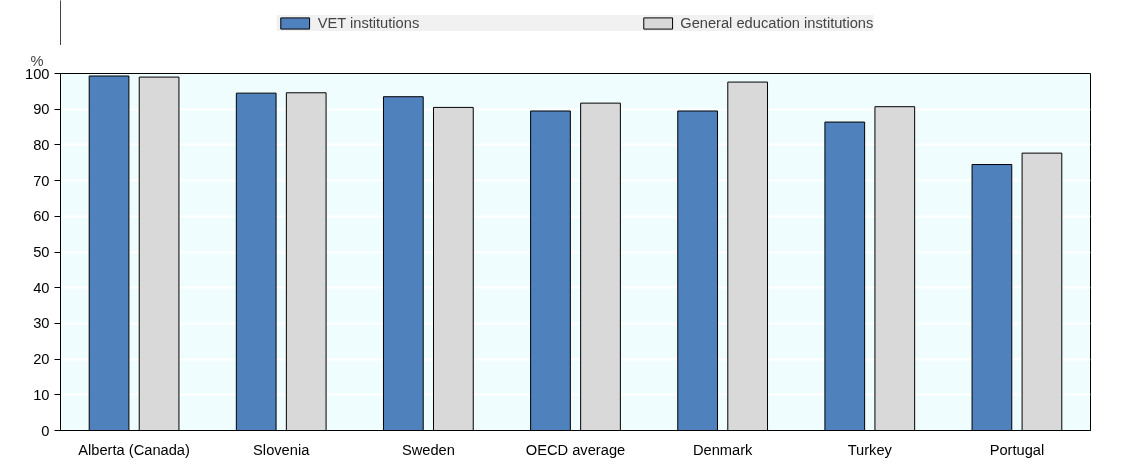  I want to click on x-tick-label: Denmark, so click(723, 449).